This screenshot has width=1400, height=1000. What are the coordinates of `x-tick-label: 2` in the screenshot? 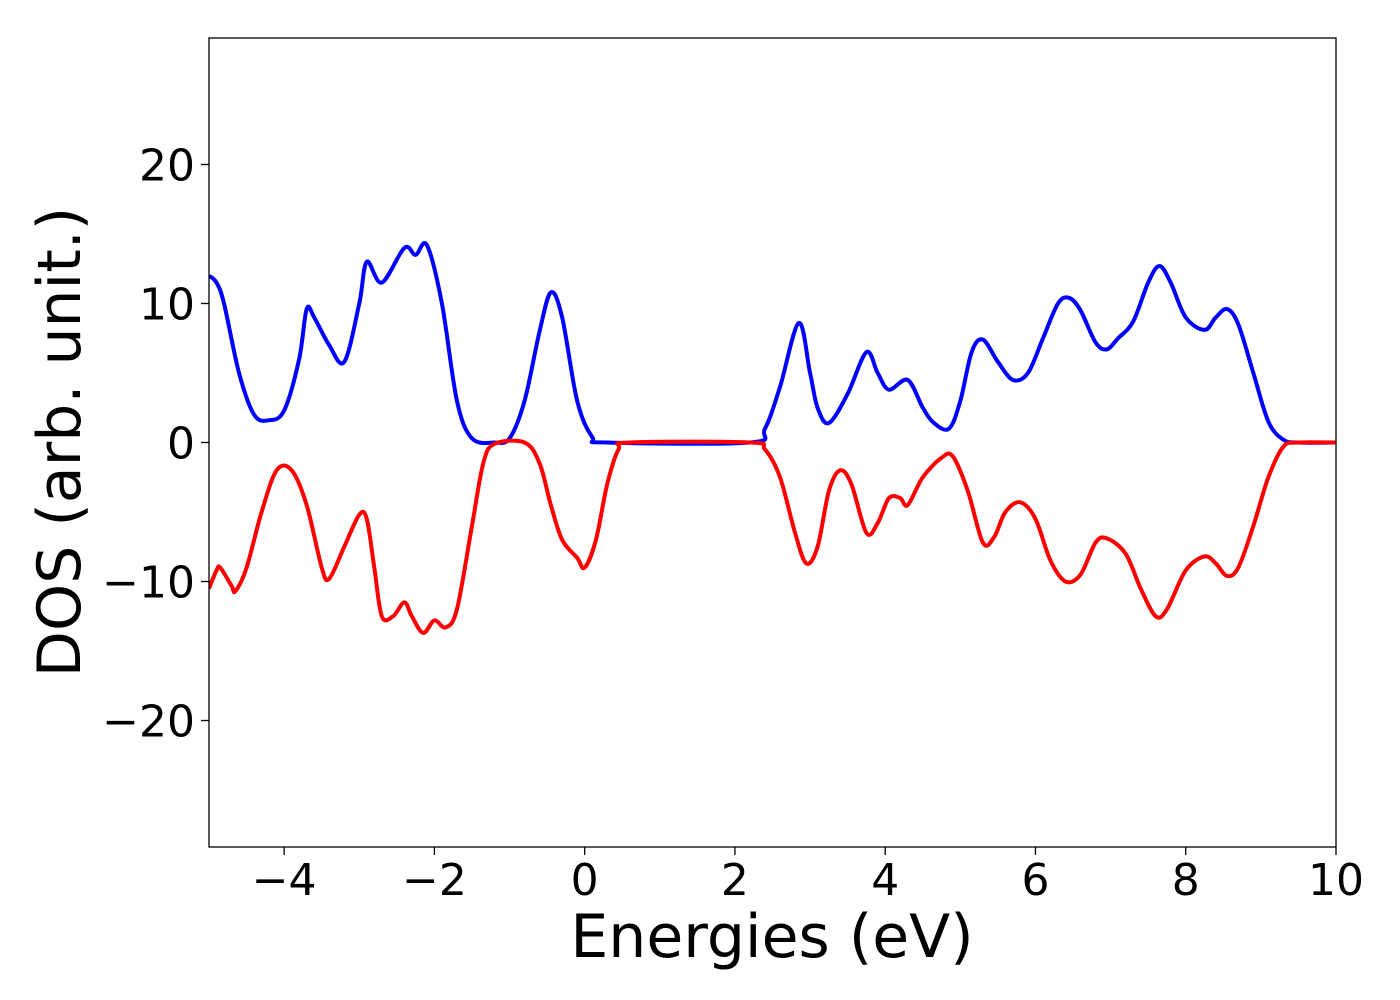 It's located at (735, 880).